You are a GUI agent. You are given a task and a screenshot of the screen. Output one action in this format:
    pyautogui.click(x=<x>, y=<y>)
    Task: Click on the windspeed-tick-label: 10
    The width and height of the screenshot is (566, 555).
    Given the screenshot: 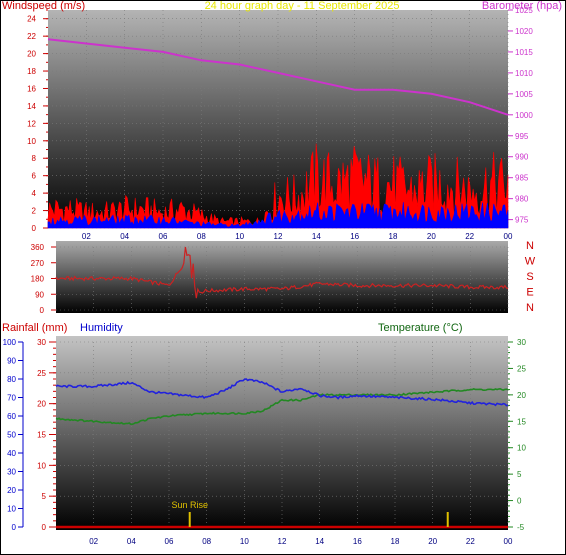 What is the action you would take?
    pyautogui.click(x=31, y=141)
    